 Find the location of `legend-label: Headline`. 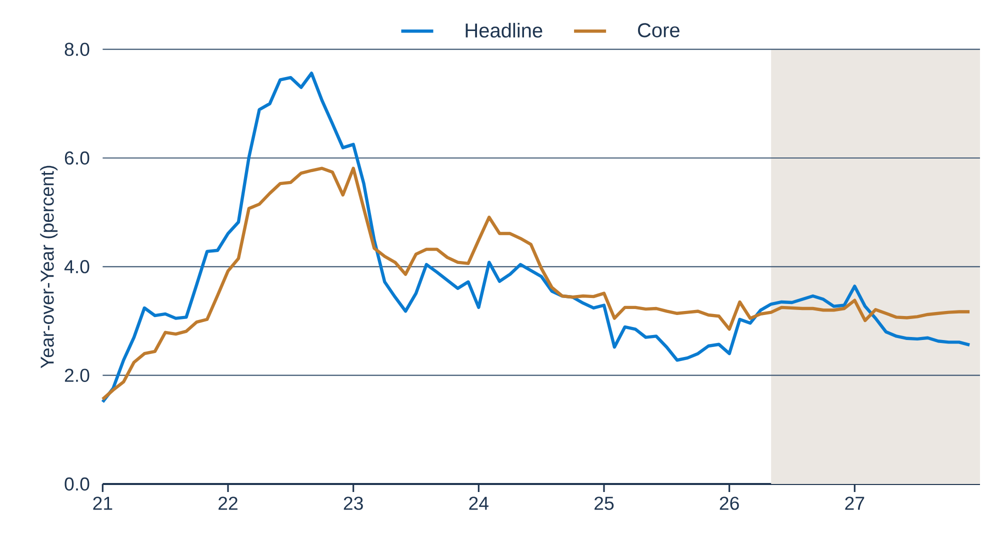

legend-label: Headline is located at coordinates (504, 30).